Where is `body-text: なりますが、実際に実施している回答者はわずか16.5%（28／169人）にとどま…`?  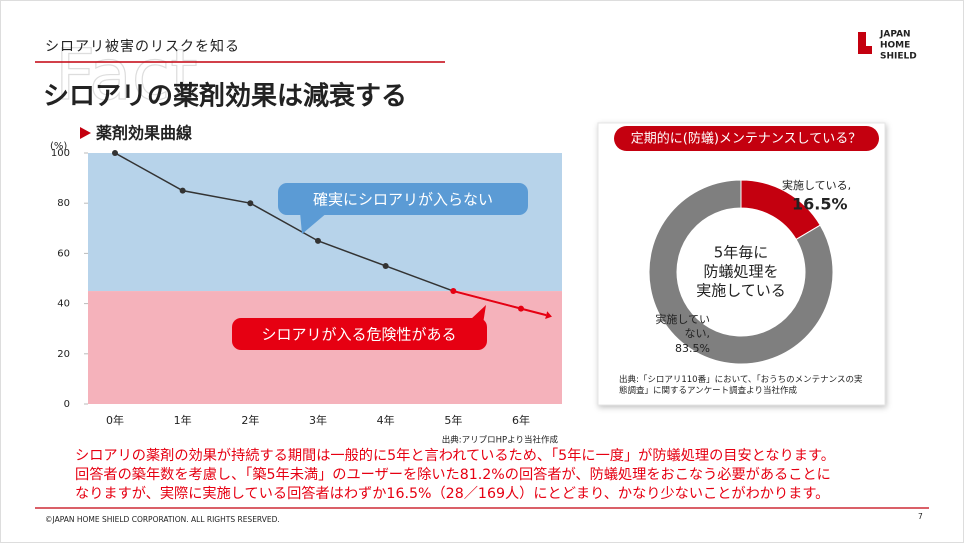 body-text: なりますが、実際に実施している回答者はわずか16.5%（28／169人）にとどま… is located at coordinates (452, 493).